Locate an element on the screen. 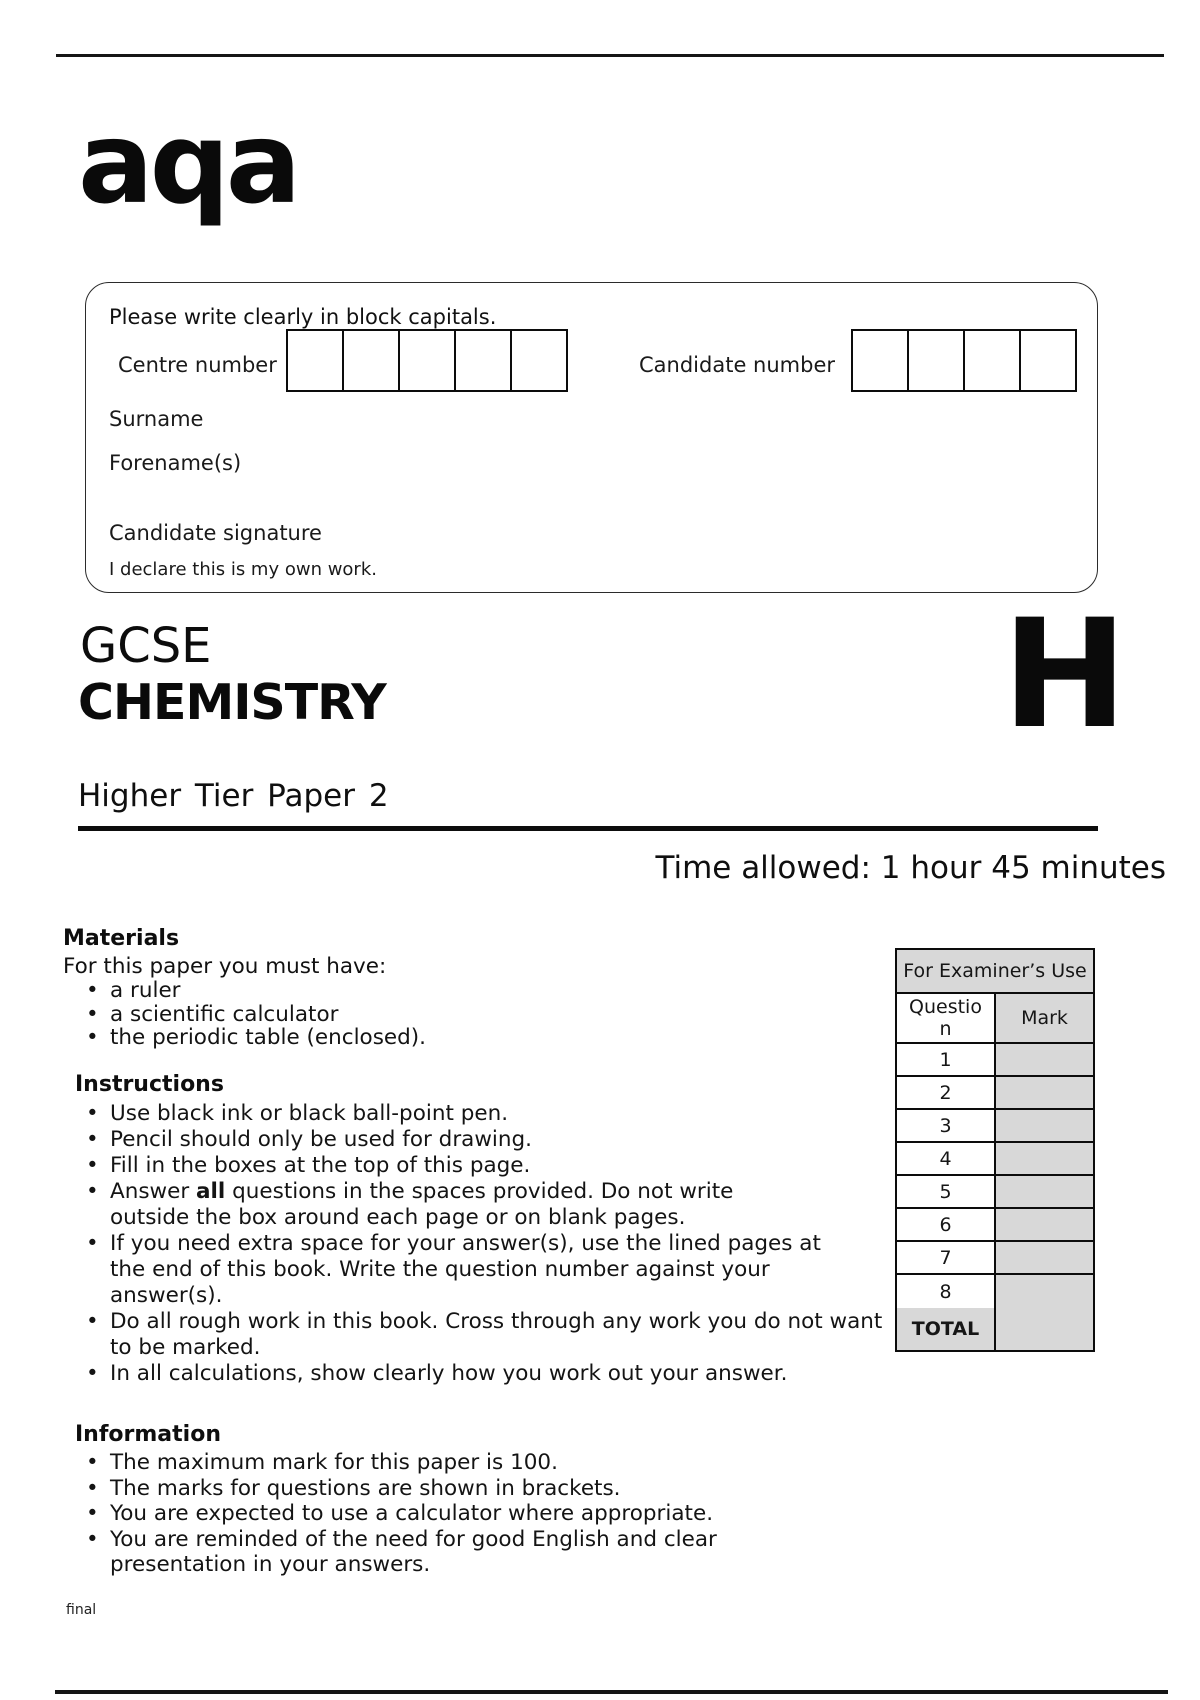 This screenshot has height=1700, width=1200. candidate-number-boxes is located at coordinates (964, 360).